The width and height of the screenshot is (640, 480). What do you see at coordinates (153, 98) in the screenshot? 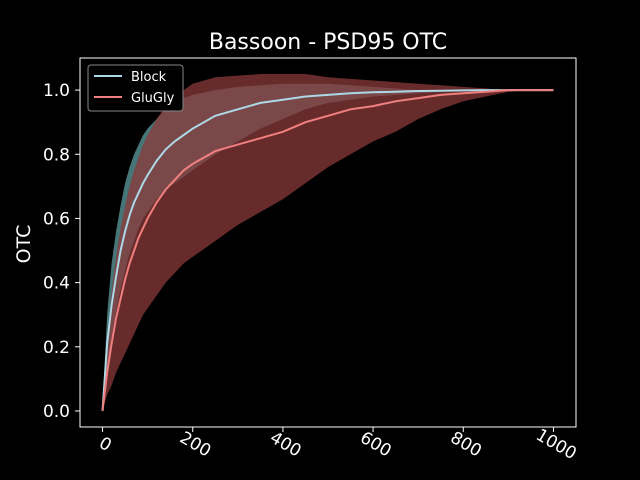
I see `legend-label: GluGly` at bounding box center [153, 98].